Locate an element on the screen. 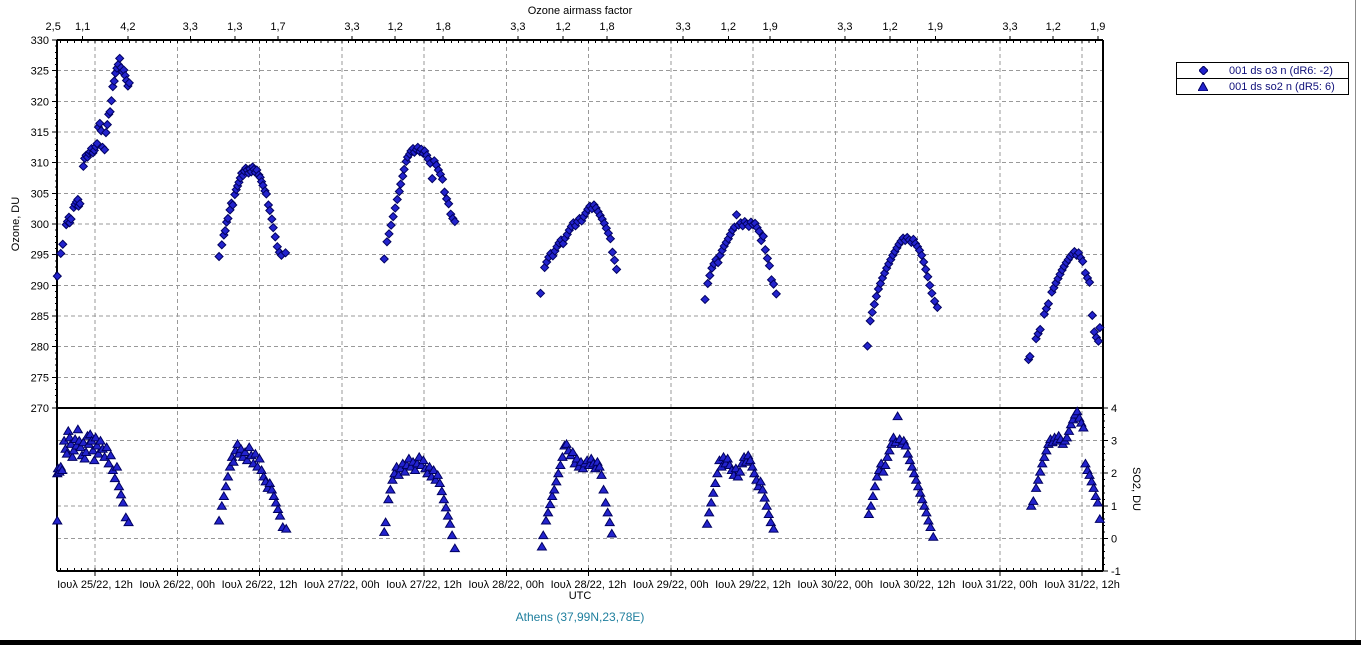 The height and width of the screenshot is (645, 1361). bottom-axis-tick-label: Ιουλ 27/22, 12h is located at coordinates (424, 585).